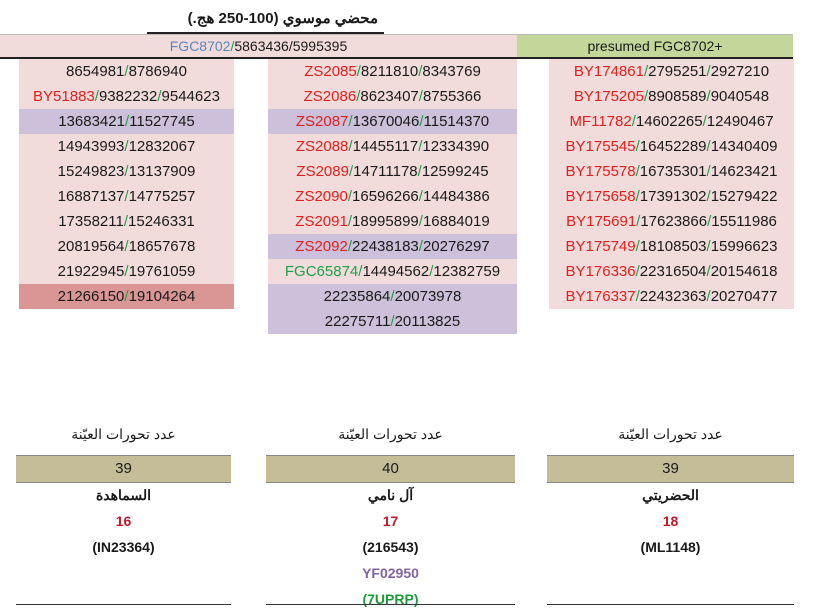  Describe the element at coordinates (421, 121) in the screenshot. I see `snp-position: 13670046/11514370` at that location.